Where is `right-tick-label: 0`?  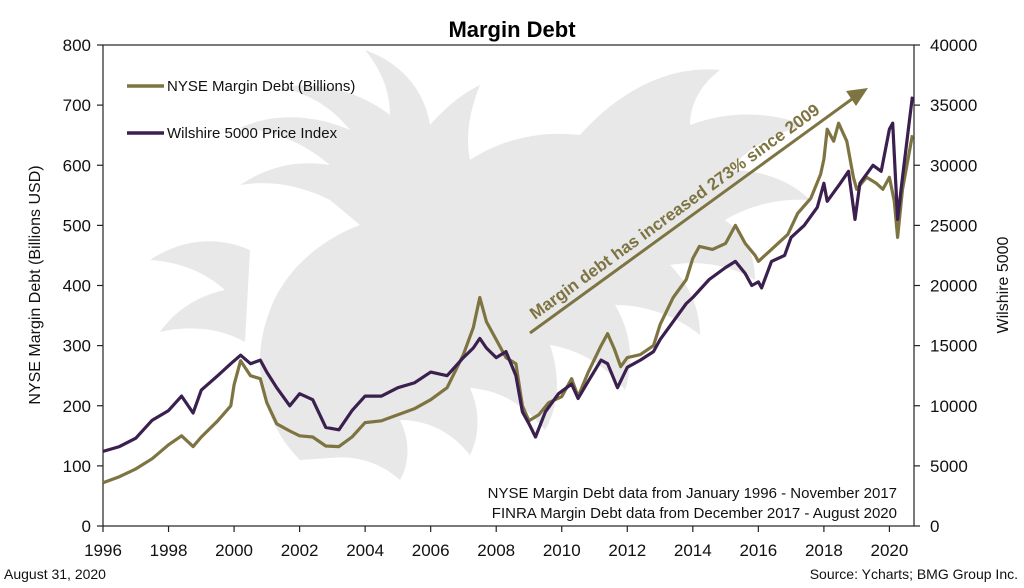
right-tick-label: 0 is located at coordinates (934, 526).